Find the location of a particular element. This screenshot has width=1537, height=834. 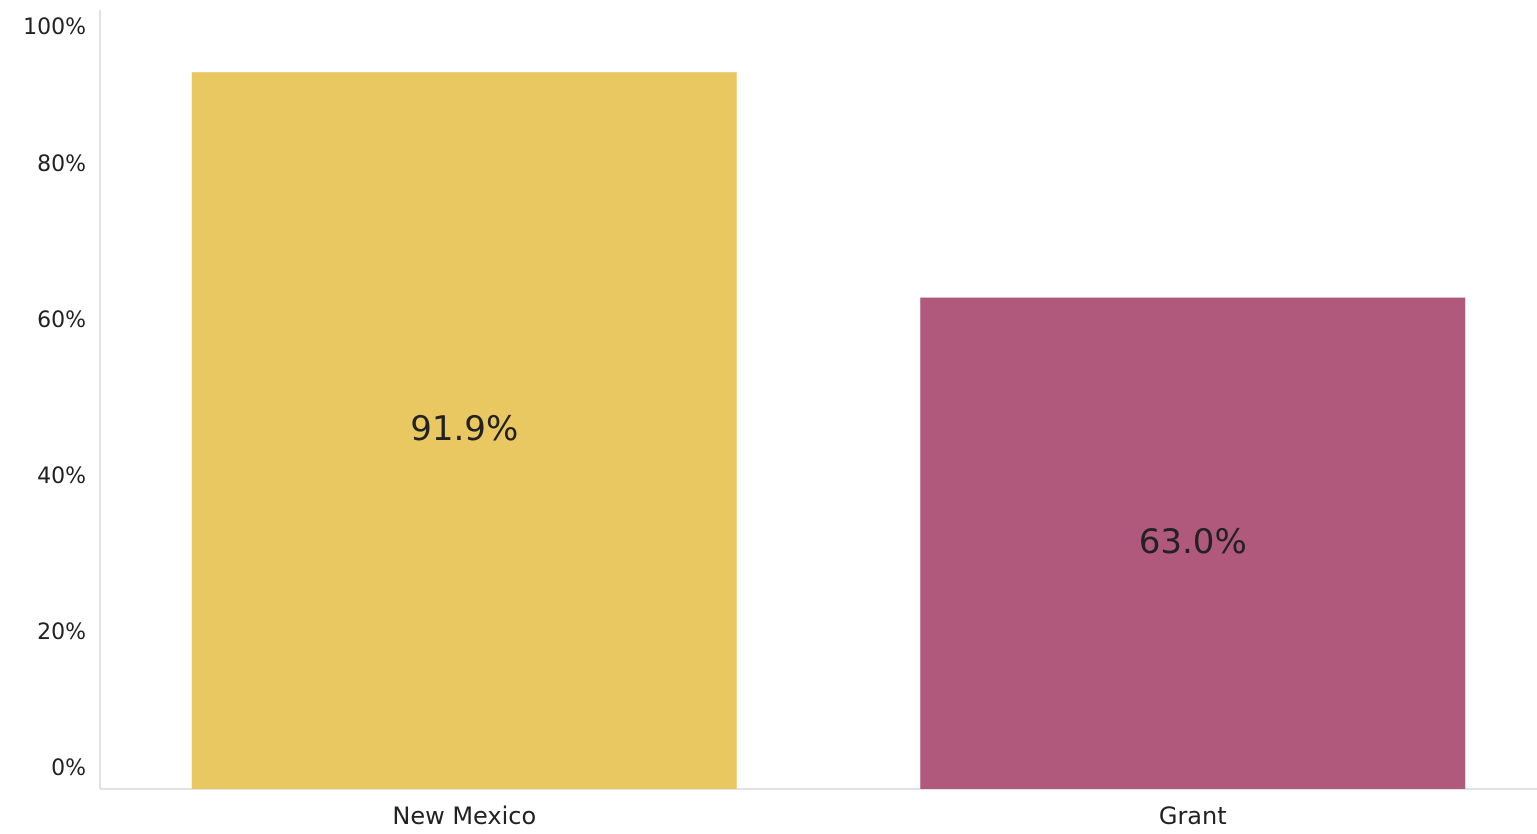

y-tick-label: 0% is located at coordinates (68, 768).